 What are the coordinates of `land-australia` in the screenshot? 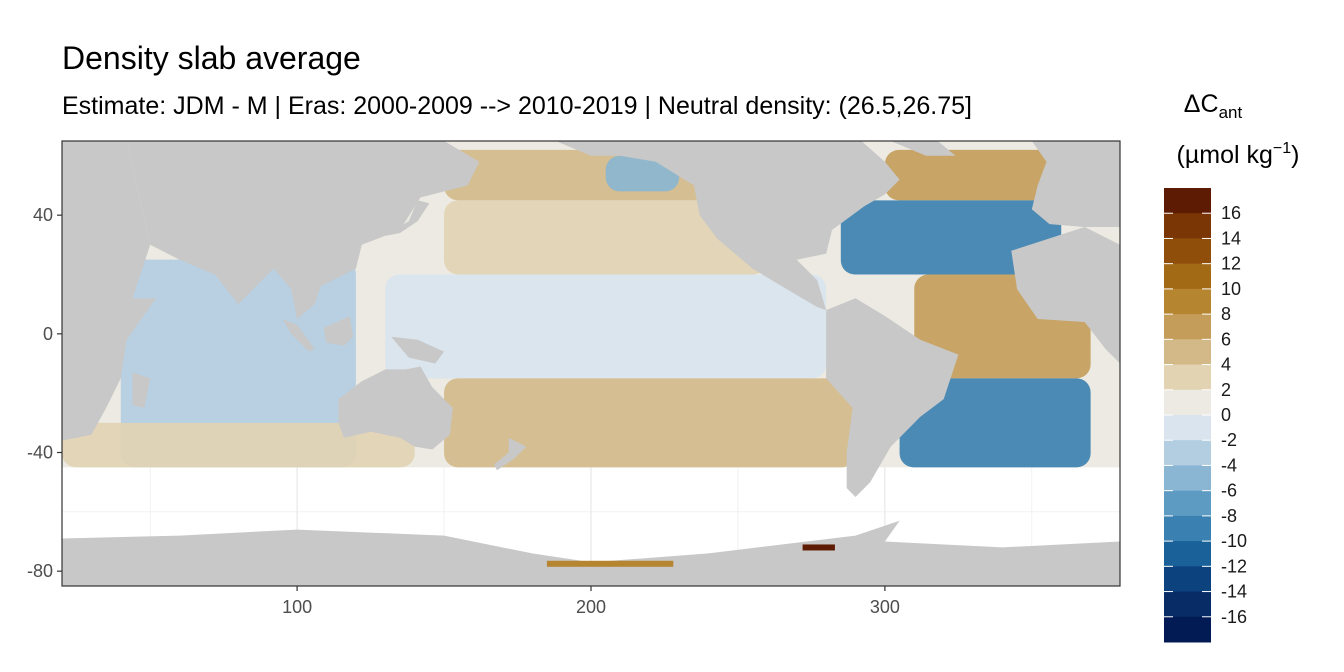 It's located at (395, 408).